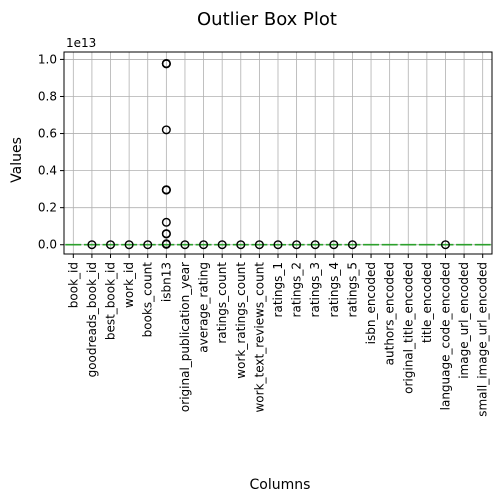 This screenshot has height=502, width=503. What do you see at coordinates (204, 307) in the screenshot?
I see `x-tick-label: average_rating` at bounding box center [204, 307].